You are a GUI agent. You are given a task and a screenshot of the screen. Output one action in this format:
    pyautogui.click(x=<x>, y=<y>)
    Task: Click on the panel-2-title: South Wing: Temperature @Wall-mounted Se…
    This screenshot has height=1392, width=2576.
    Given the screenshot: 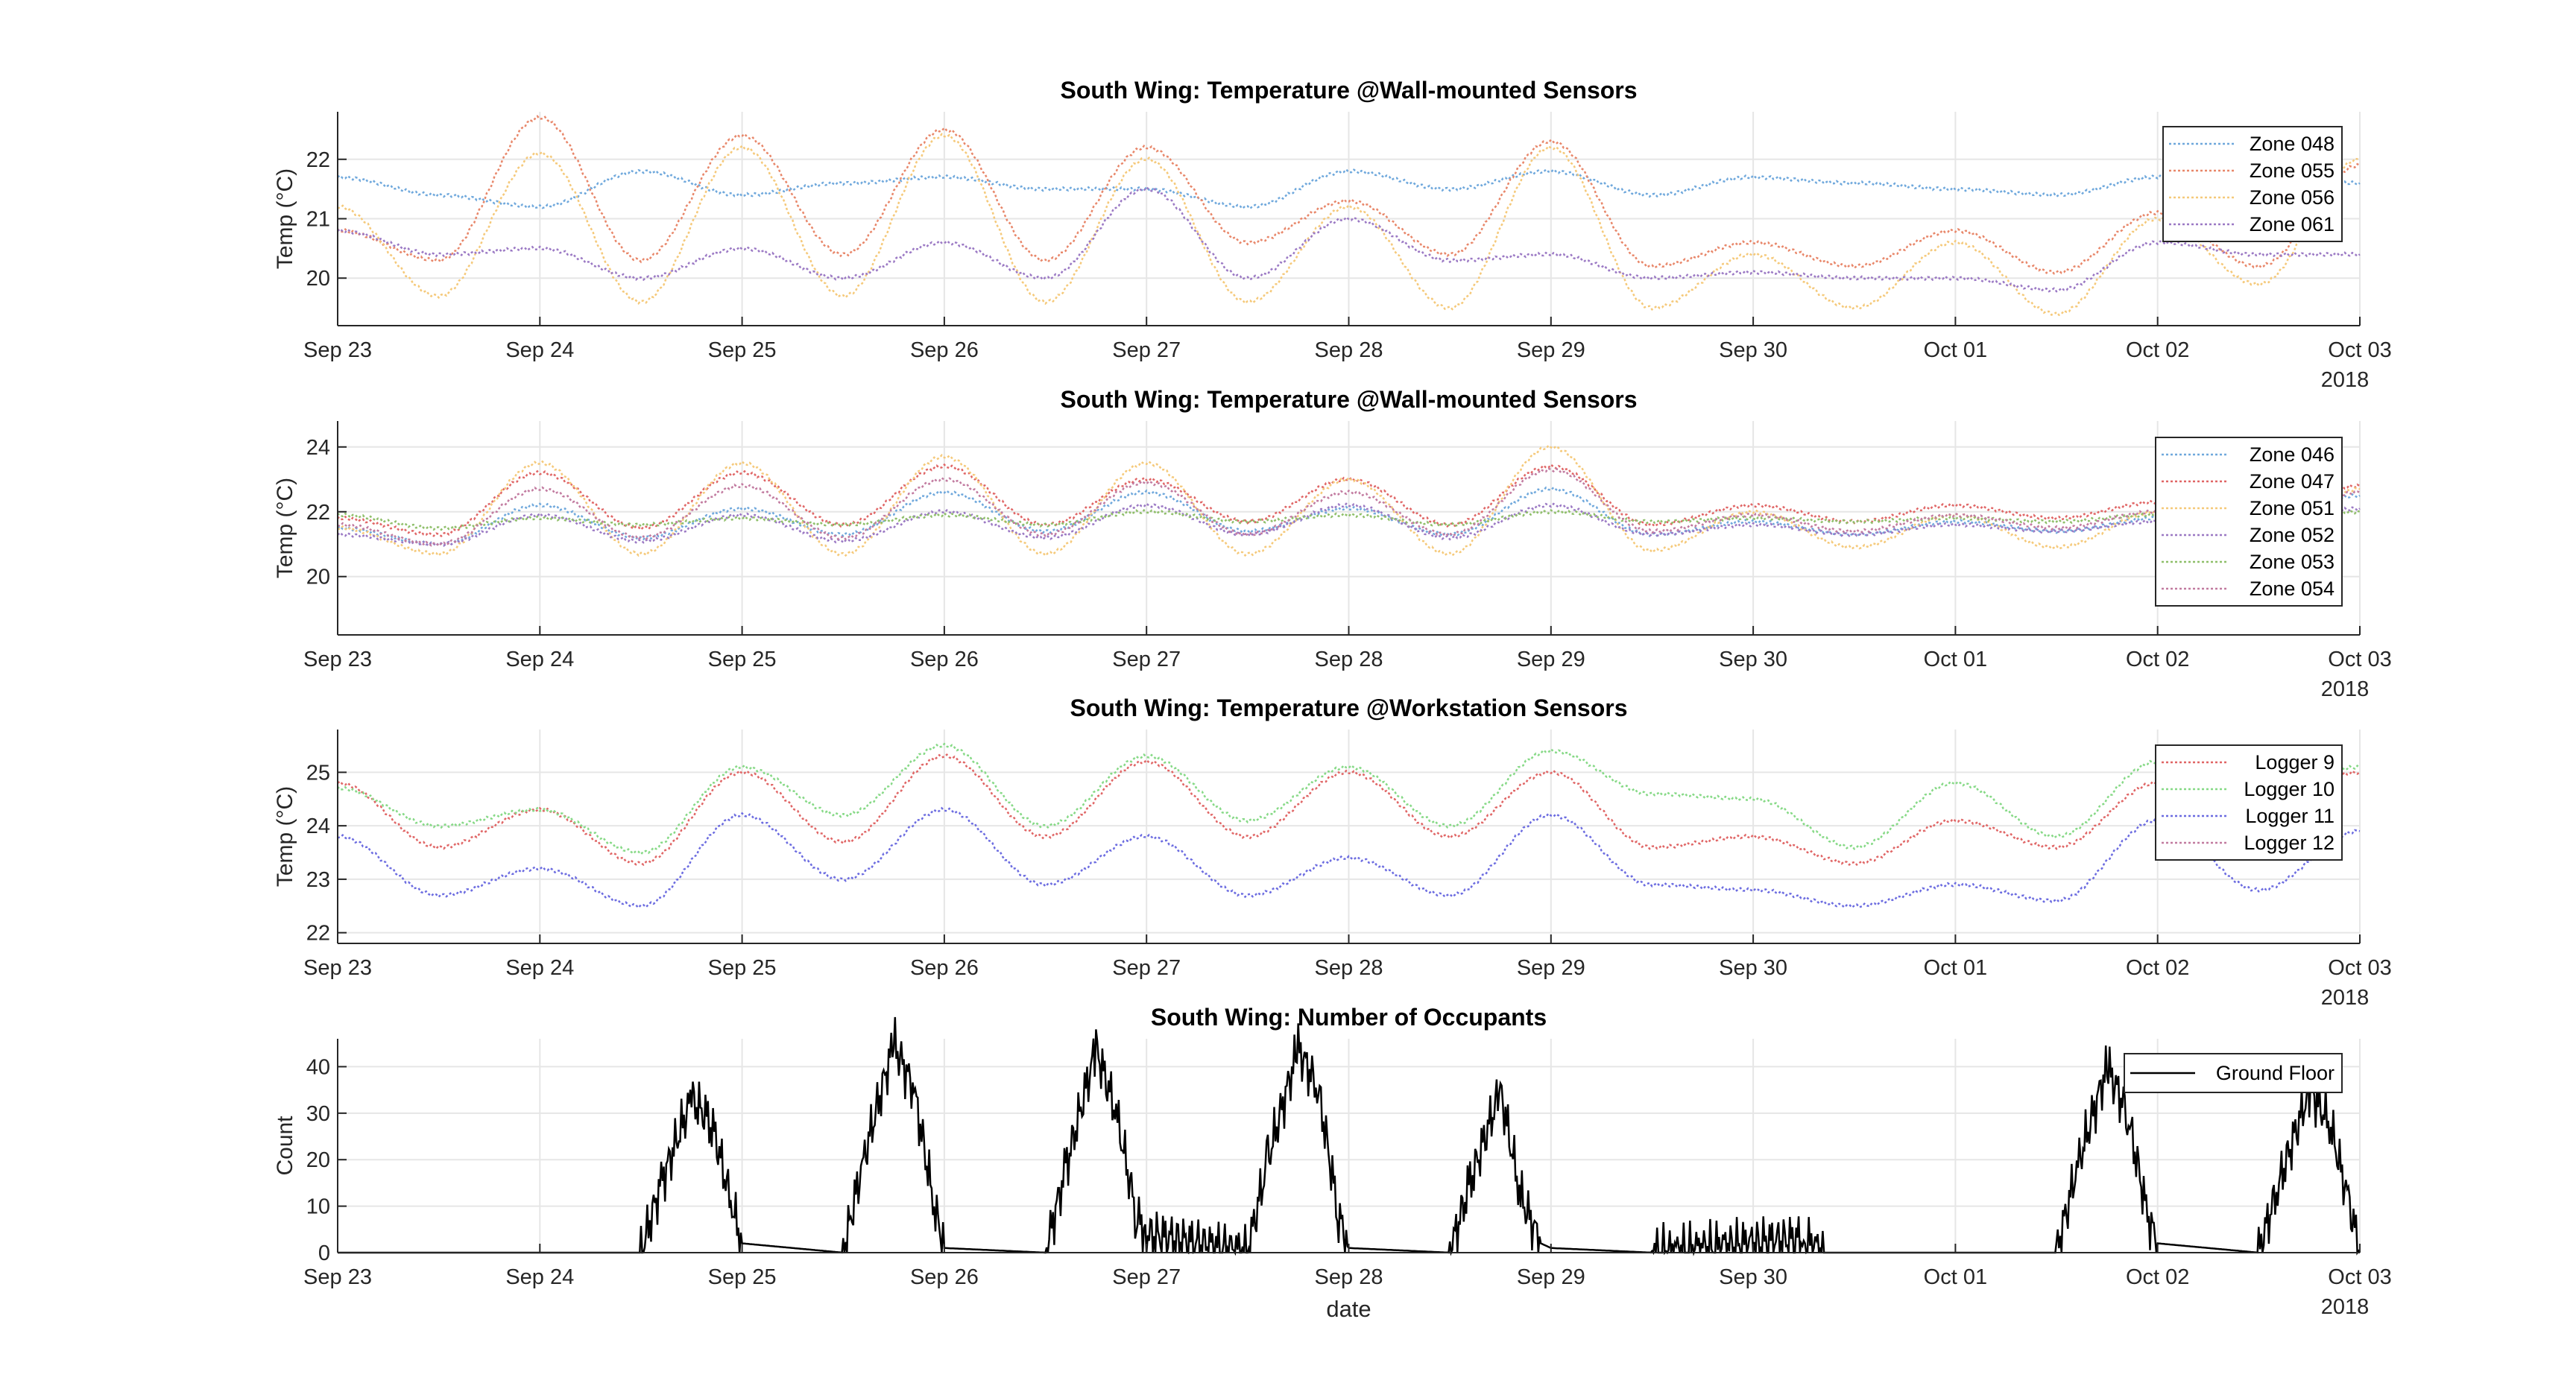 What is the action you would take?
    pyautogui.click(x=1348, y=400)
    